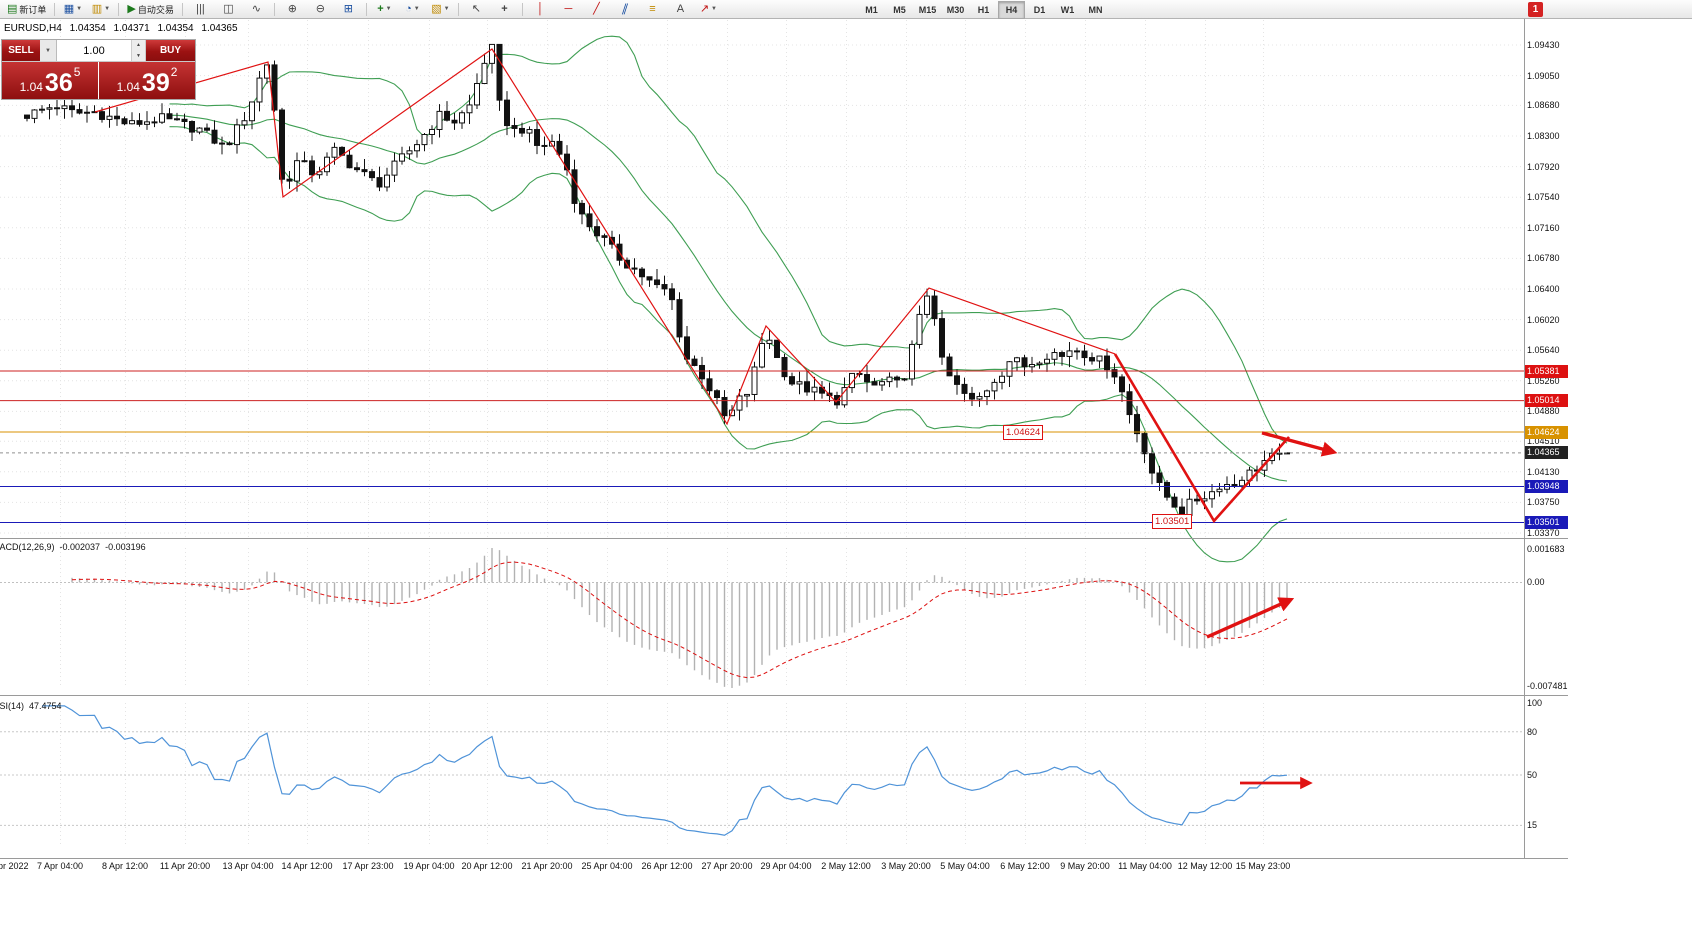  What do you see at coordinates (174, 72) in the screenshot?
I see `buy-price-pip: 2` at bounding box center [174, 72].